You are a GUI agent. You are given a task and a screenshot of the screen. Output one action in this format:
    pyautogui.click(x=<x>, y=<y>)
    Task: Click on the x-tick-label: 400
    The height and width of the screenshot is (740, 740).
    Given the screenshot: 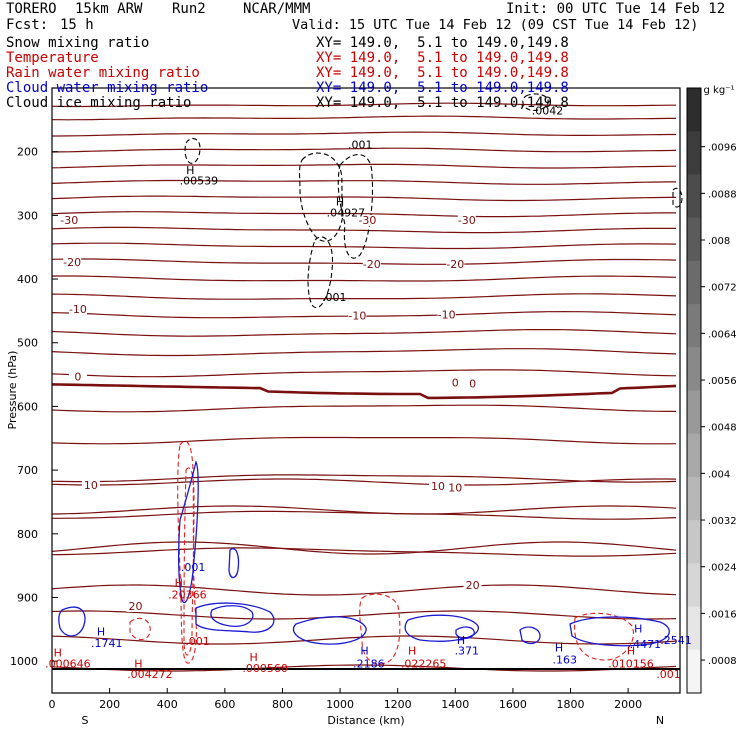 What is the action you would take?
    pyautogui.click(x=167, y=704)
    